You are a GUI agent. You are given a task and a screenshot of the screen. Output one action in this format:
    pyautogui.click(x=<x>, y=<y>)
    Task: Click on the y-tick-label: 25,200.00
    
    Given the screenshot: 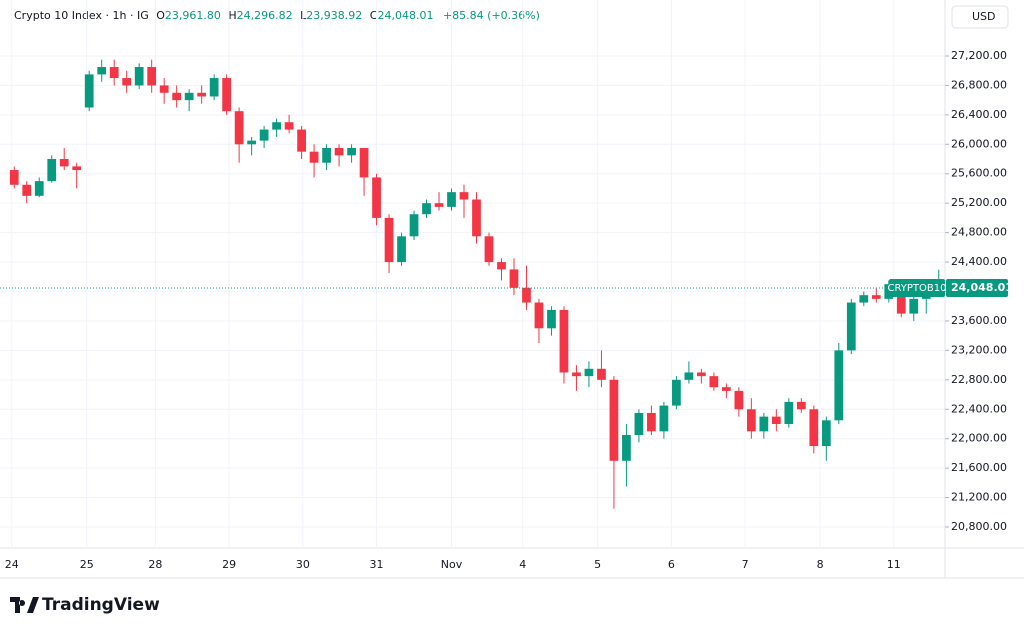 What is the action you would take?
    pyautogui.click(x=979, y=202)
    